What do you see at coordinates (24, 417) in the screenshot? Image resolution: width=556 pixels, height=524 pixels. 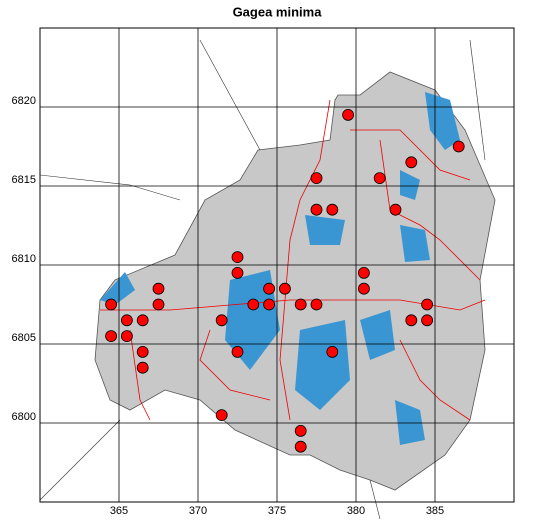 I see `y-tick-label: 6800` at bounding box center [24, 417].